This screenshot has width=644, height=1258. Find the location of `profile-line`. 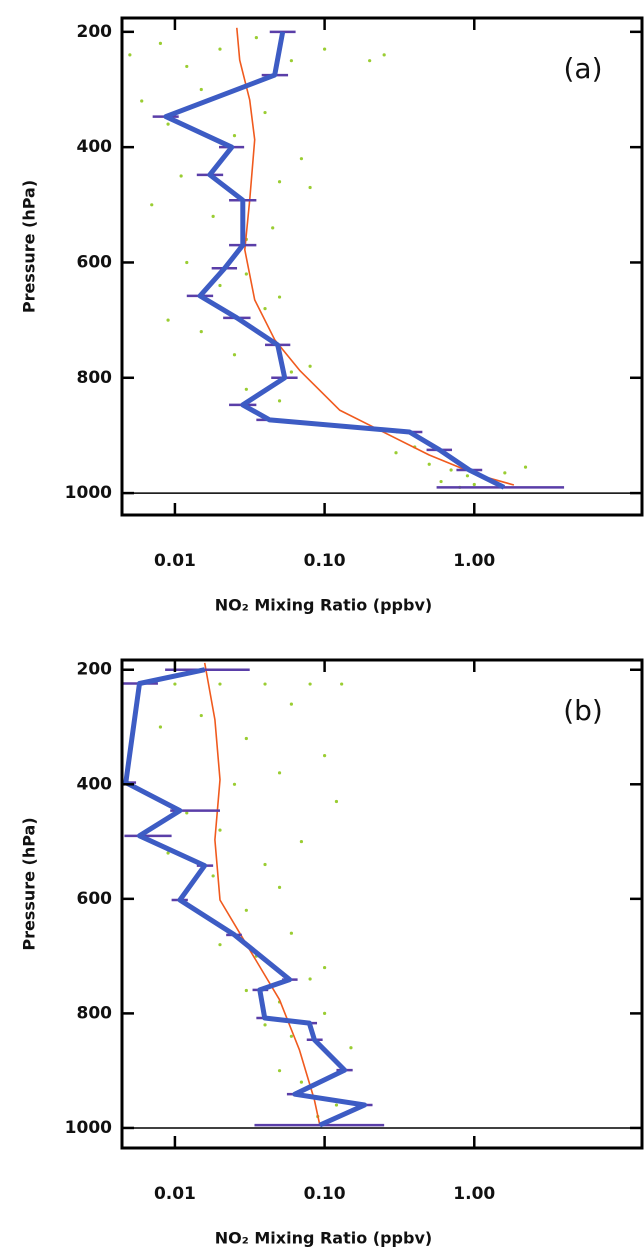

profile-line is located at coordinates (245, 897).